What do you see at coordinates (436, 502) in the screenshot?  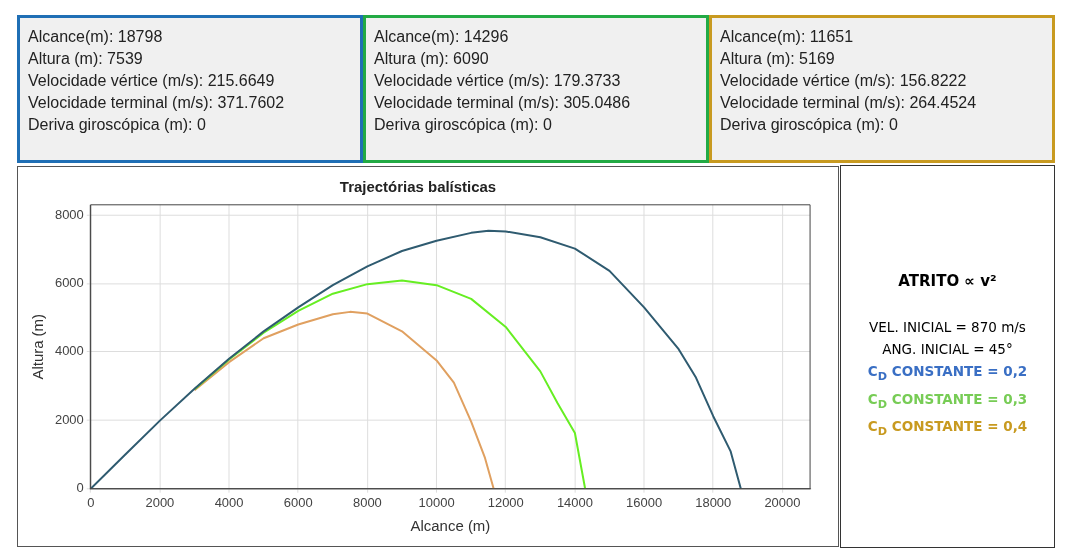 I see `x-tick-label: 10000` at bounding box center [436, 502].